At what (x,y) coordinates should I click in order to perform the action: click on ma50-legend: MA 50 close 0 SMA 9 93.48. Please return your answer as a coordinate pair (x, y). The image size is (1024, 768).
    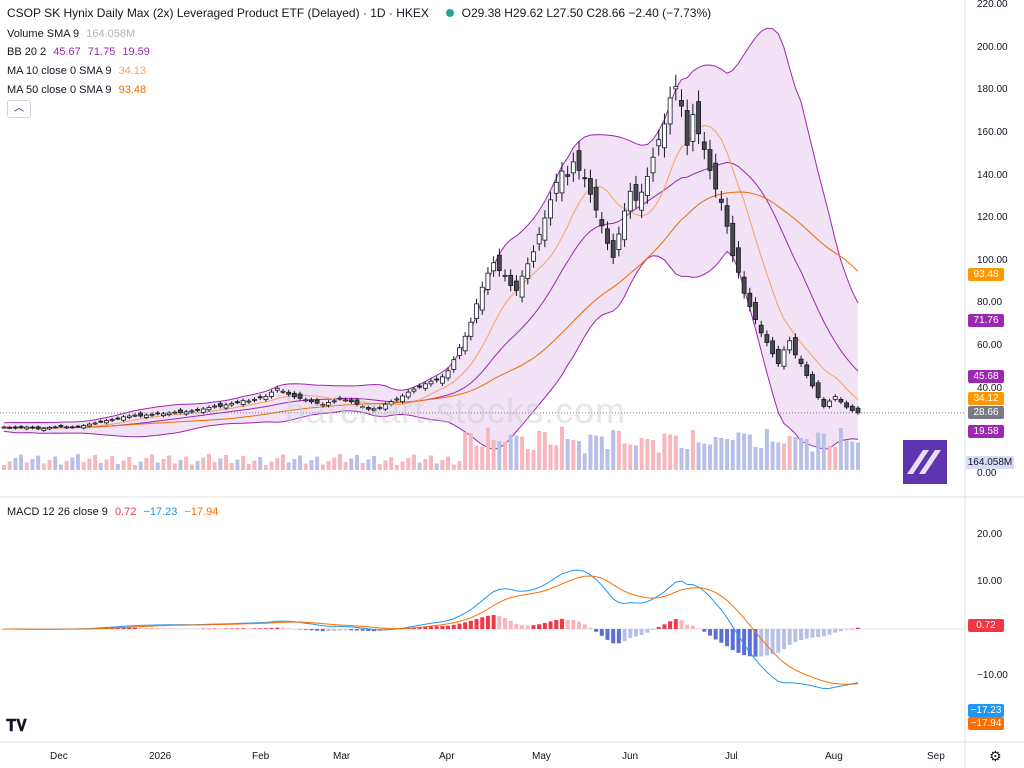
    Looking at the image, I should click on (78, 90).